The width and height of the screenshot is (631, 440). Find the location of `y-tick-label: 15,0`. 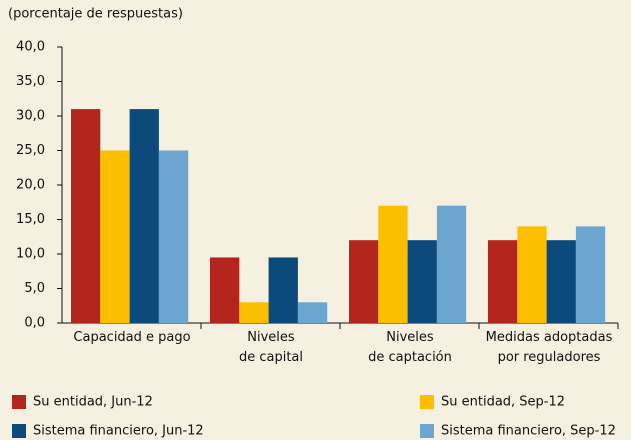

y-tick-label: 15,0 is located at coordinates (30, 219).